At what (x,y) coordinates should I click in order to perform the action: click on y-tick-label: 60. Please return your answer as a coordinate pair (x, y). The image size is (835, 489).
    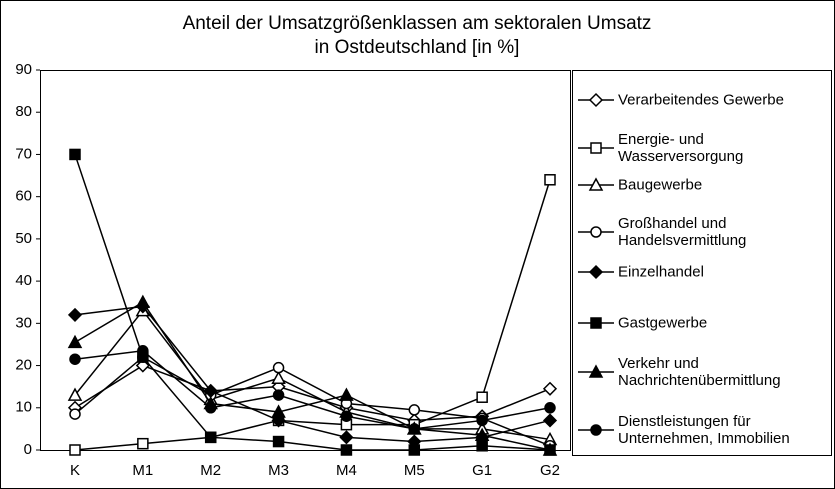
    Looking at the image, I should click on (23, 196).